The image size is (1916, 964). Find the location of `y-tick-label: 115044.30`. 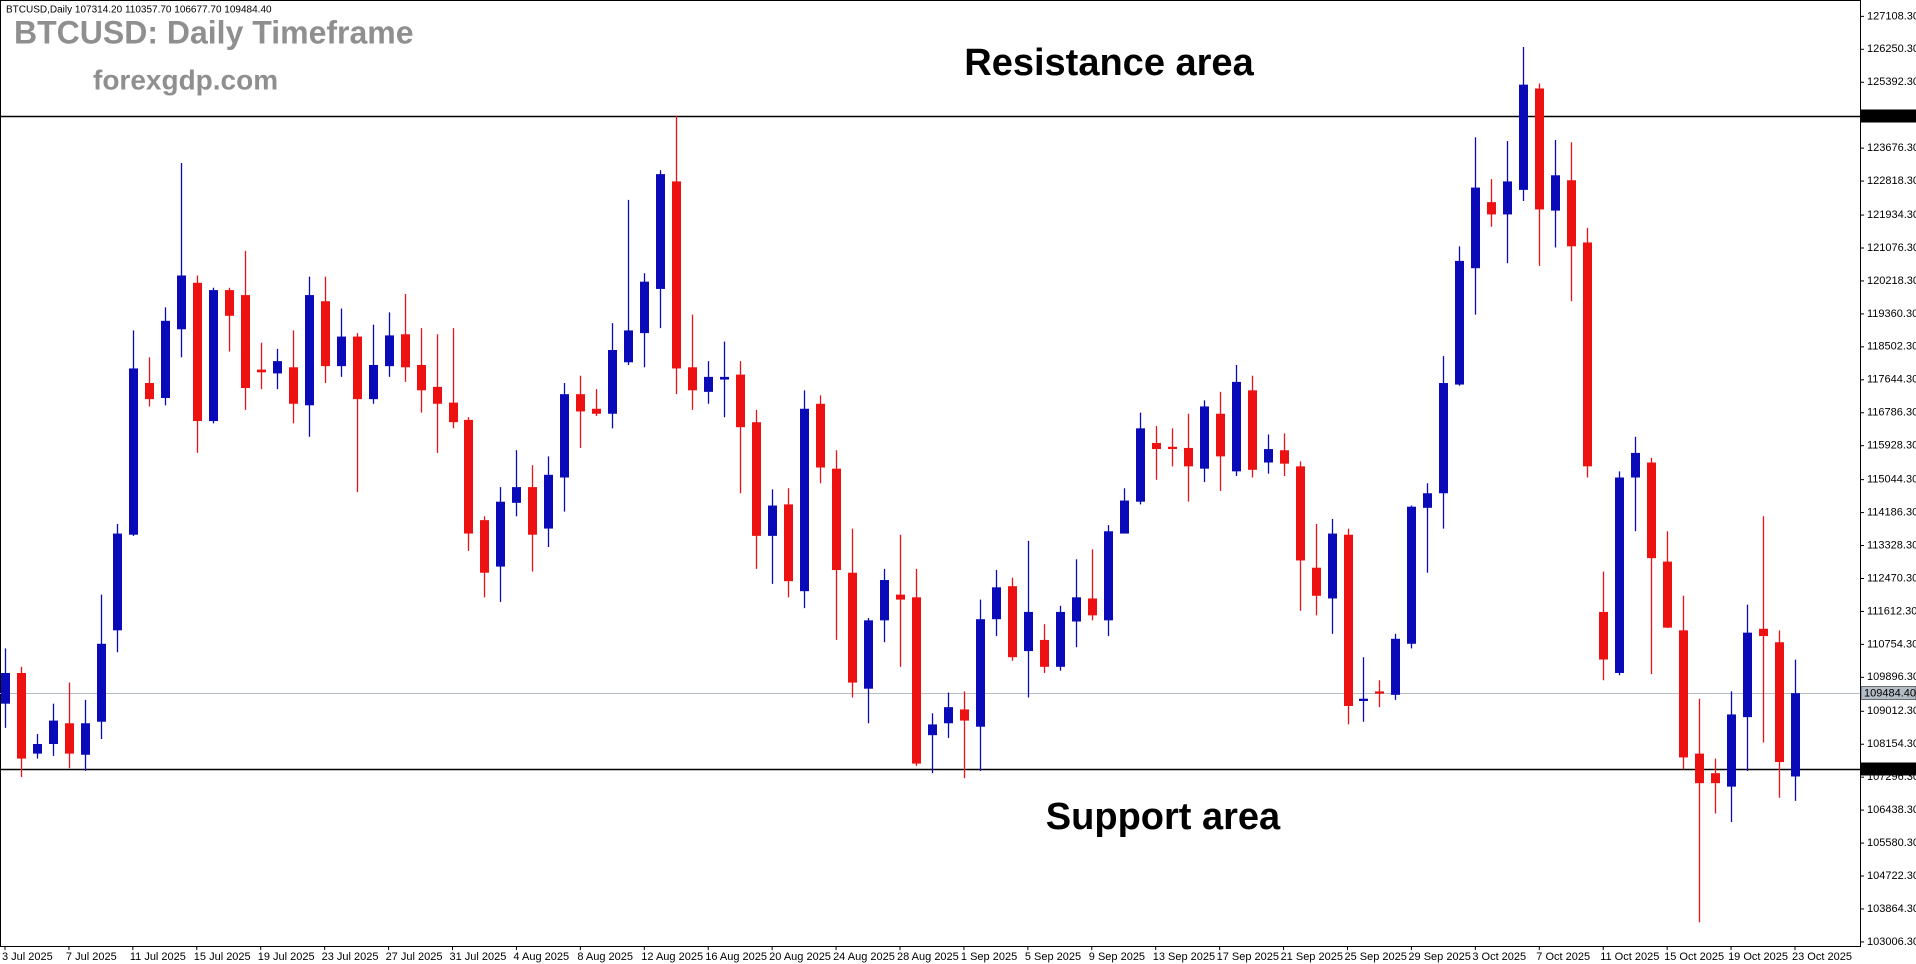

y-tick-label: 115044.30 is located at coordinates (1891, 480).